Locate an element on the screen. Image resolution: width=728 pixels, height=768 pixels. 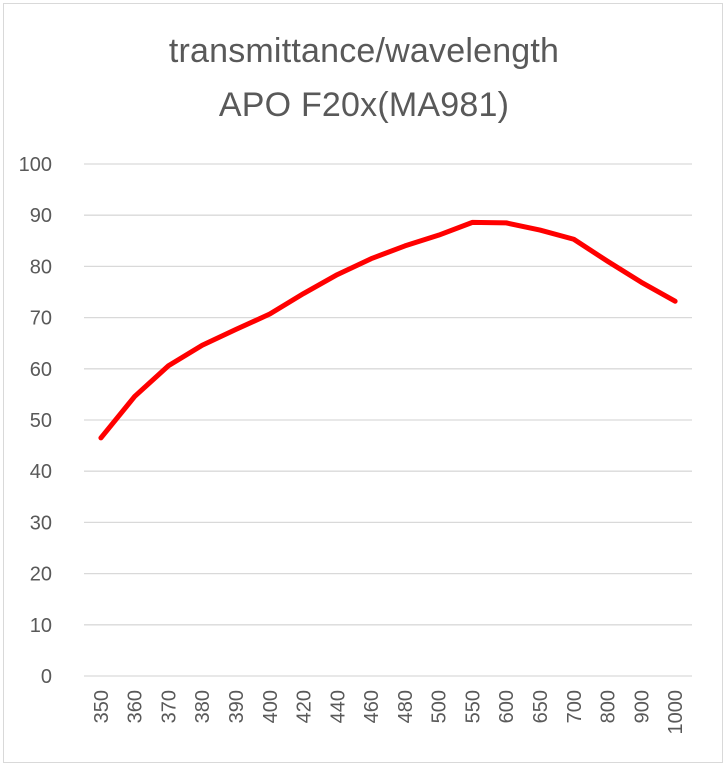
y-axis-ticks: 0 10 20 30 40 50 60 70 80 90 100 is located at coordinates (35, 421).